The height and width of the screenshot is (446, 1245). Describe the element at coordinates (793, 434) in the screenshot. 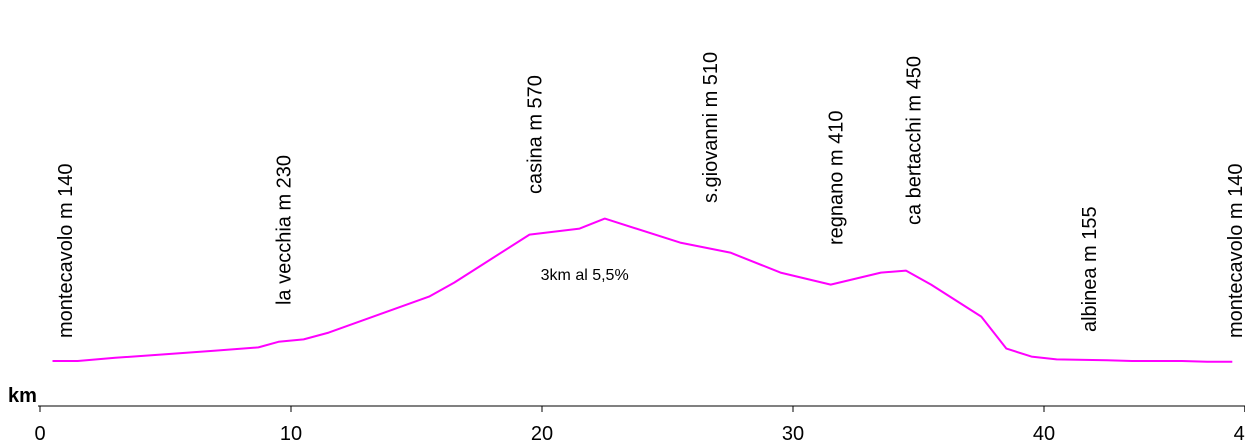

I see `x-tick-label: 30` at that location.